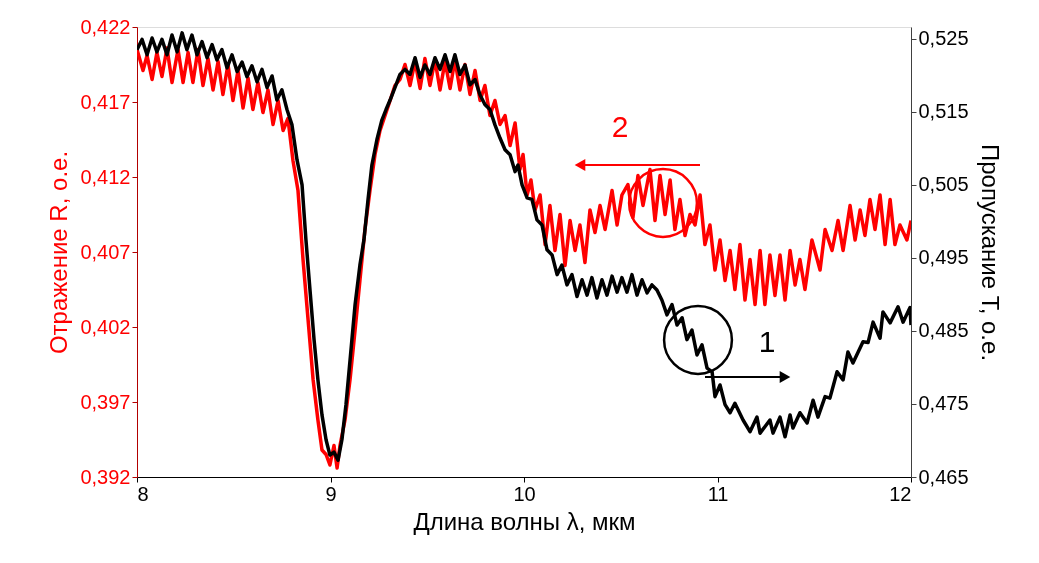 The height and width of the screenshot is (563, 1039). I want to click on x-tick-label: 11, so click(718, 493).